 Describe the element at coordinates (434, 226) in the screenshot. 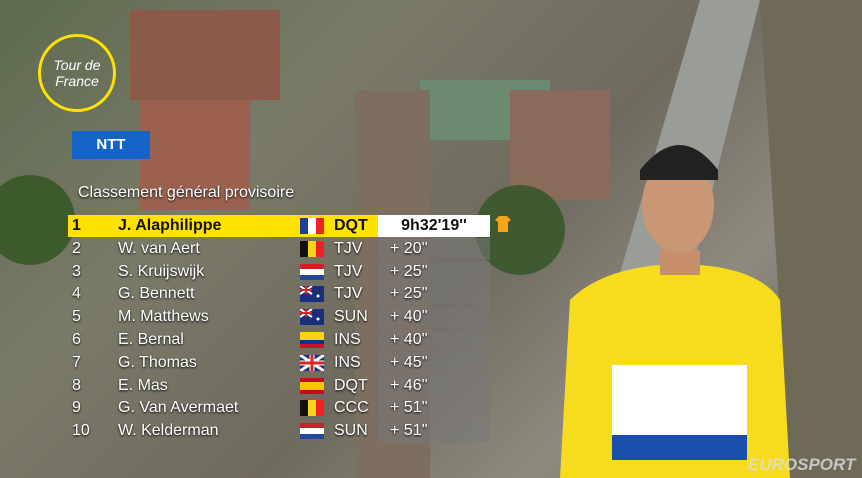

I see `time-gap: 9h32'19''` at that location.